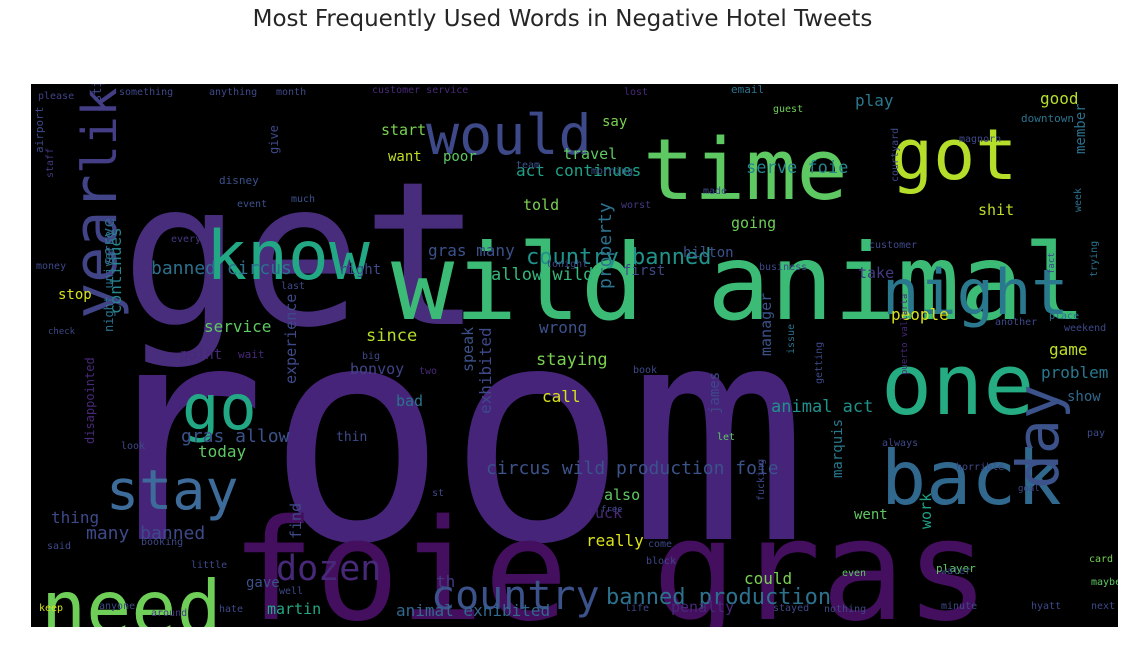  What do you see at coordinates (895, 155) in the screenshot?
I see `word-courtyard: courtyard` at bounding box center [895, 155].